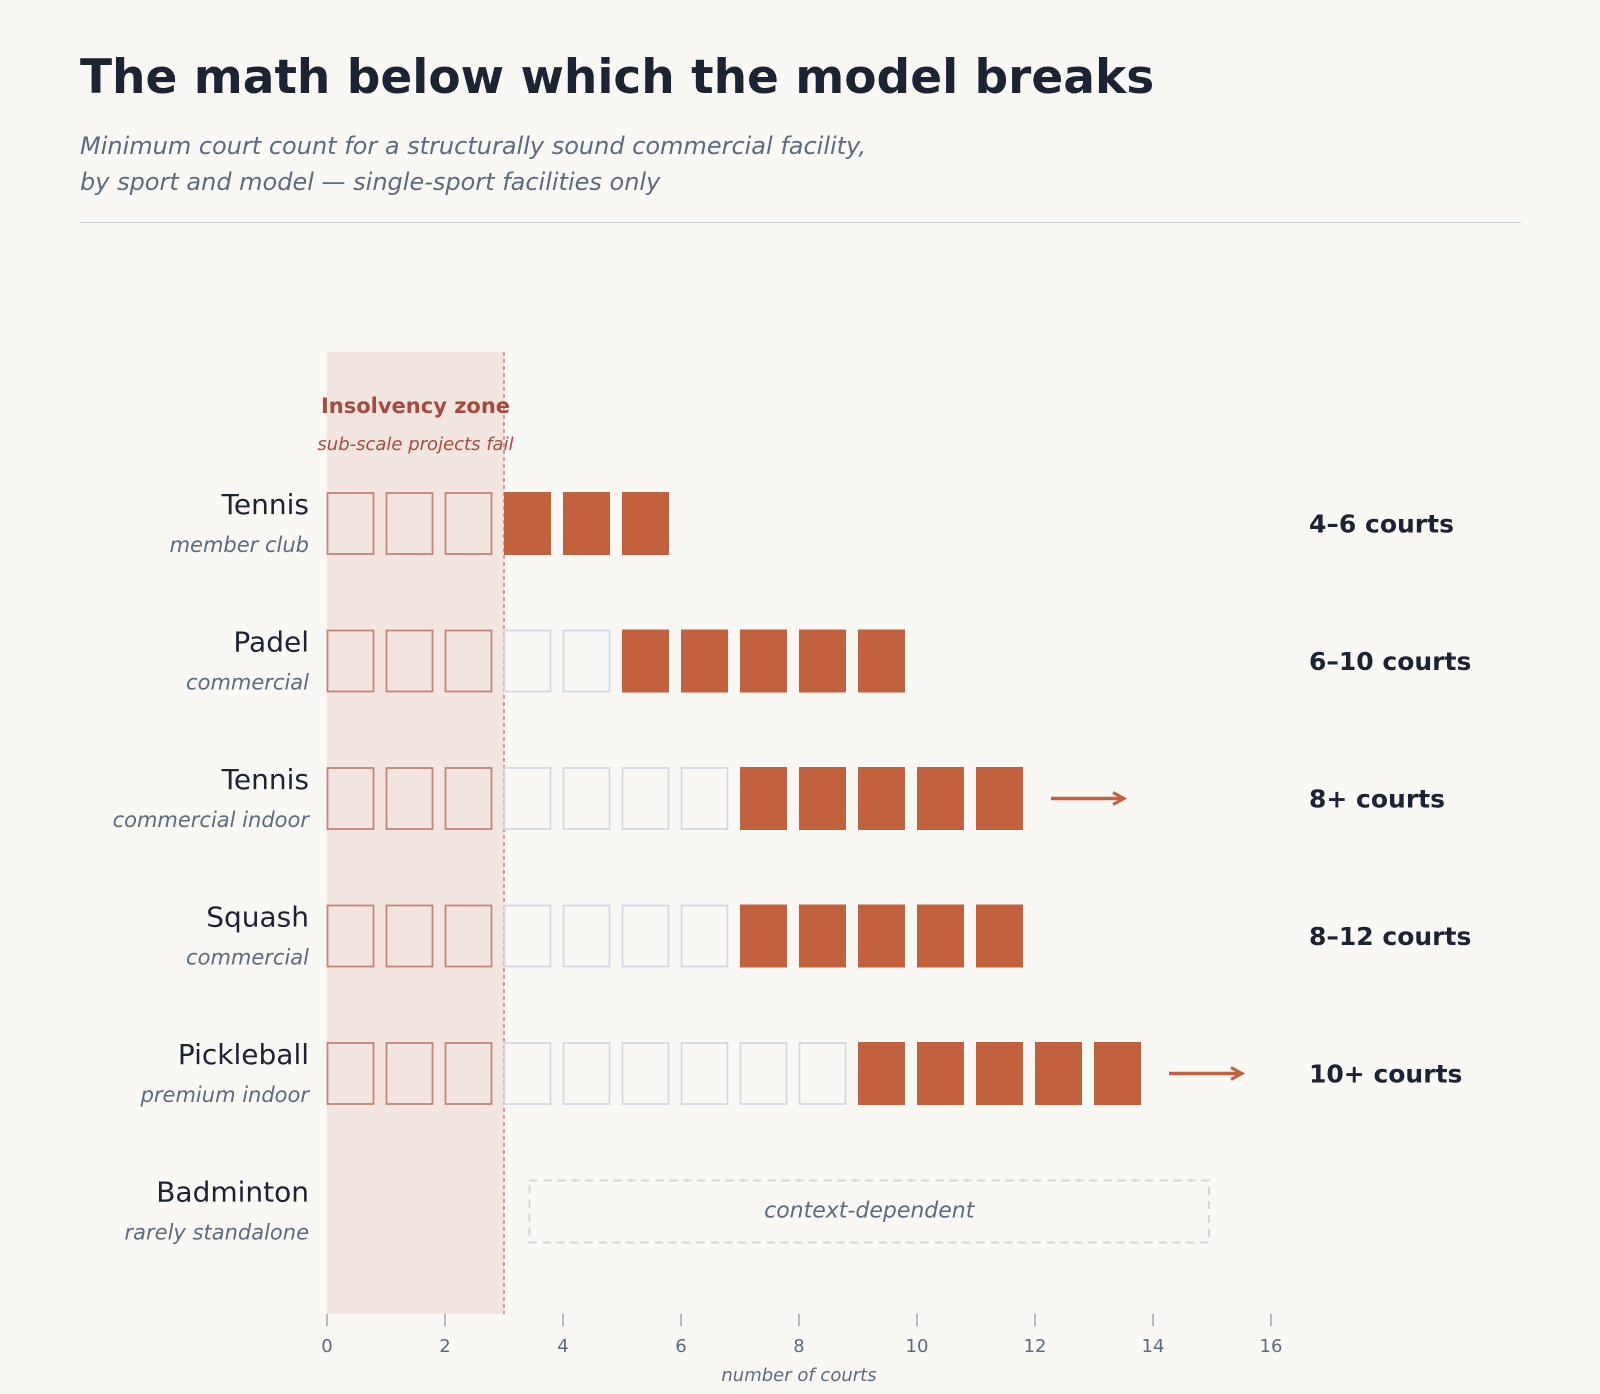 This screenshot has width=1600, height=1394. What do you see at coordinates (243, 1054) in the screenshot?
I see `row-sport-label: Pickleball` at bounding box center [243, 1054].